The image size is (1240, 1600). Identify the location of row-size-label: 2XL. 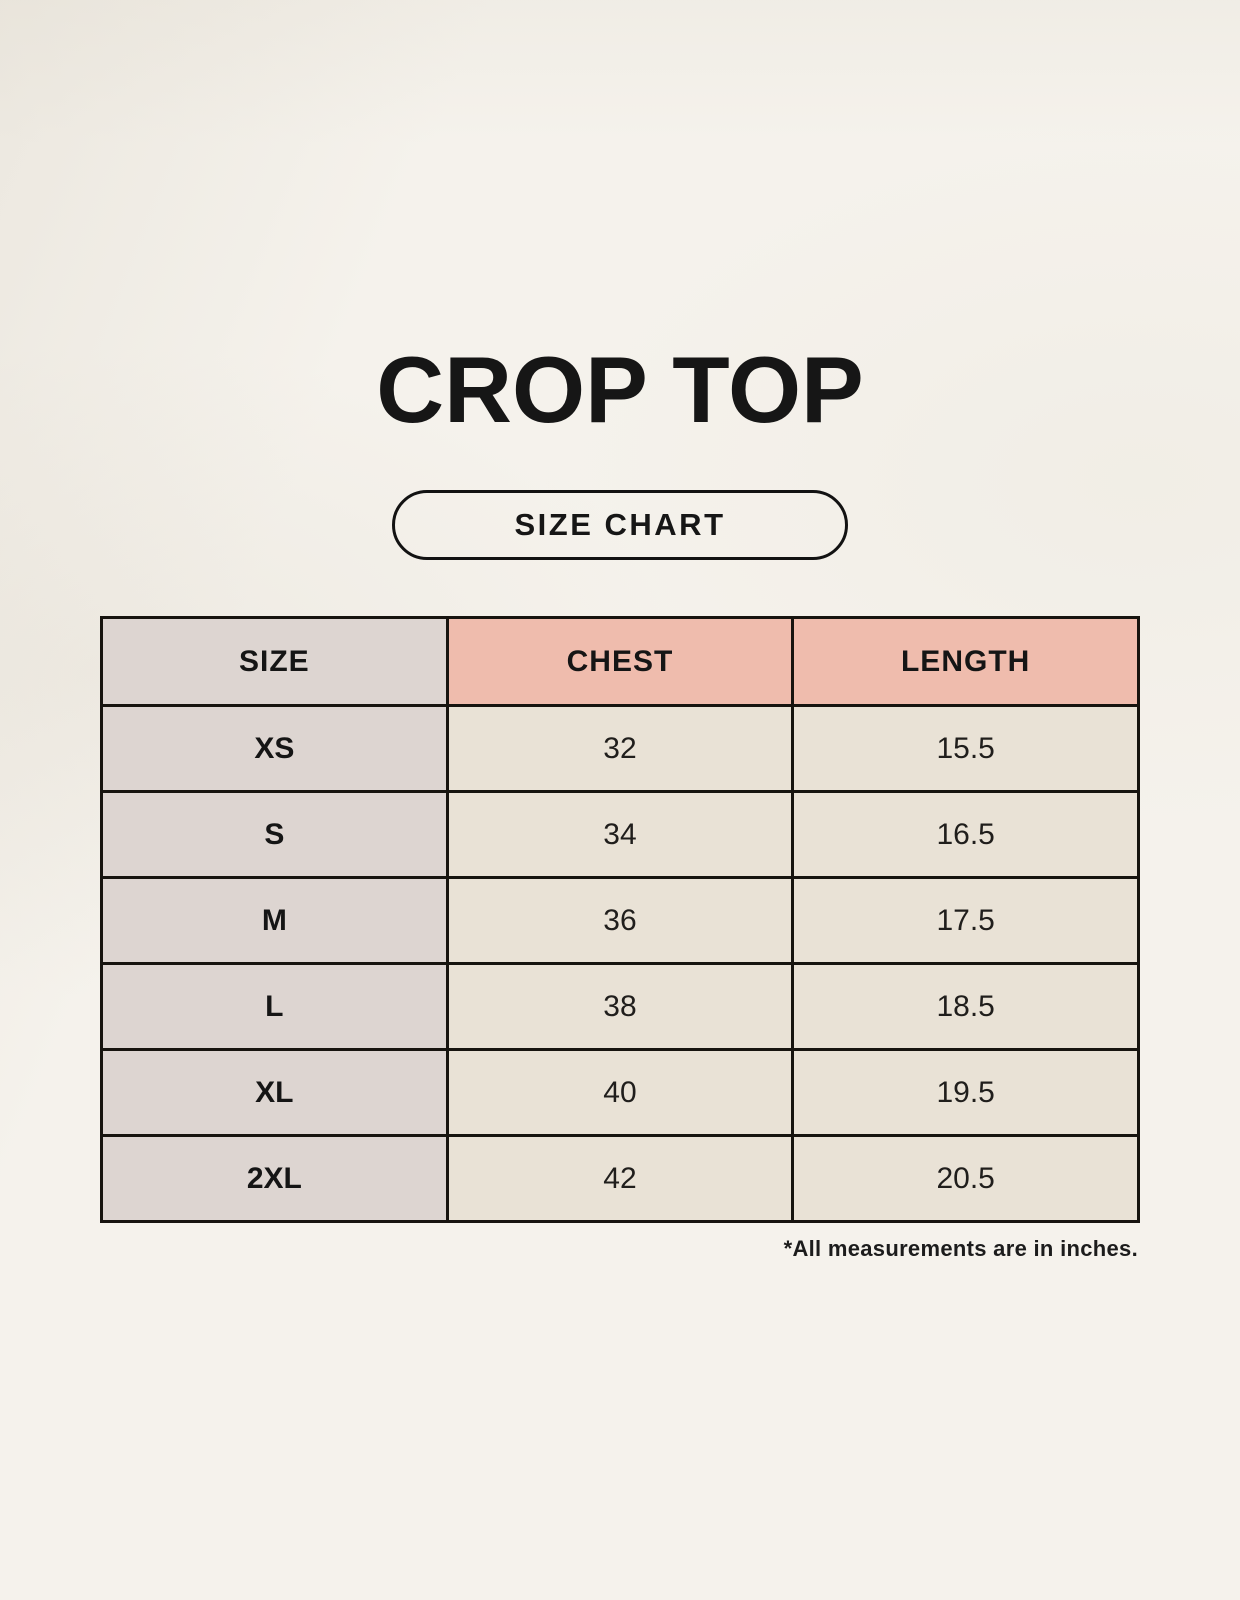
(274, 1178).